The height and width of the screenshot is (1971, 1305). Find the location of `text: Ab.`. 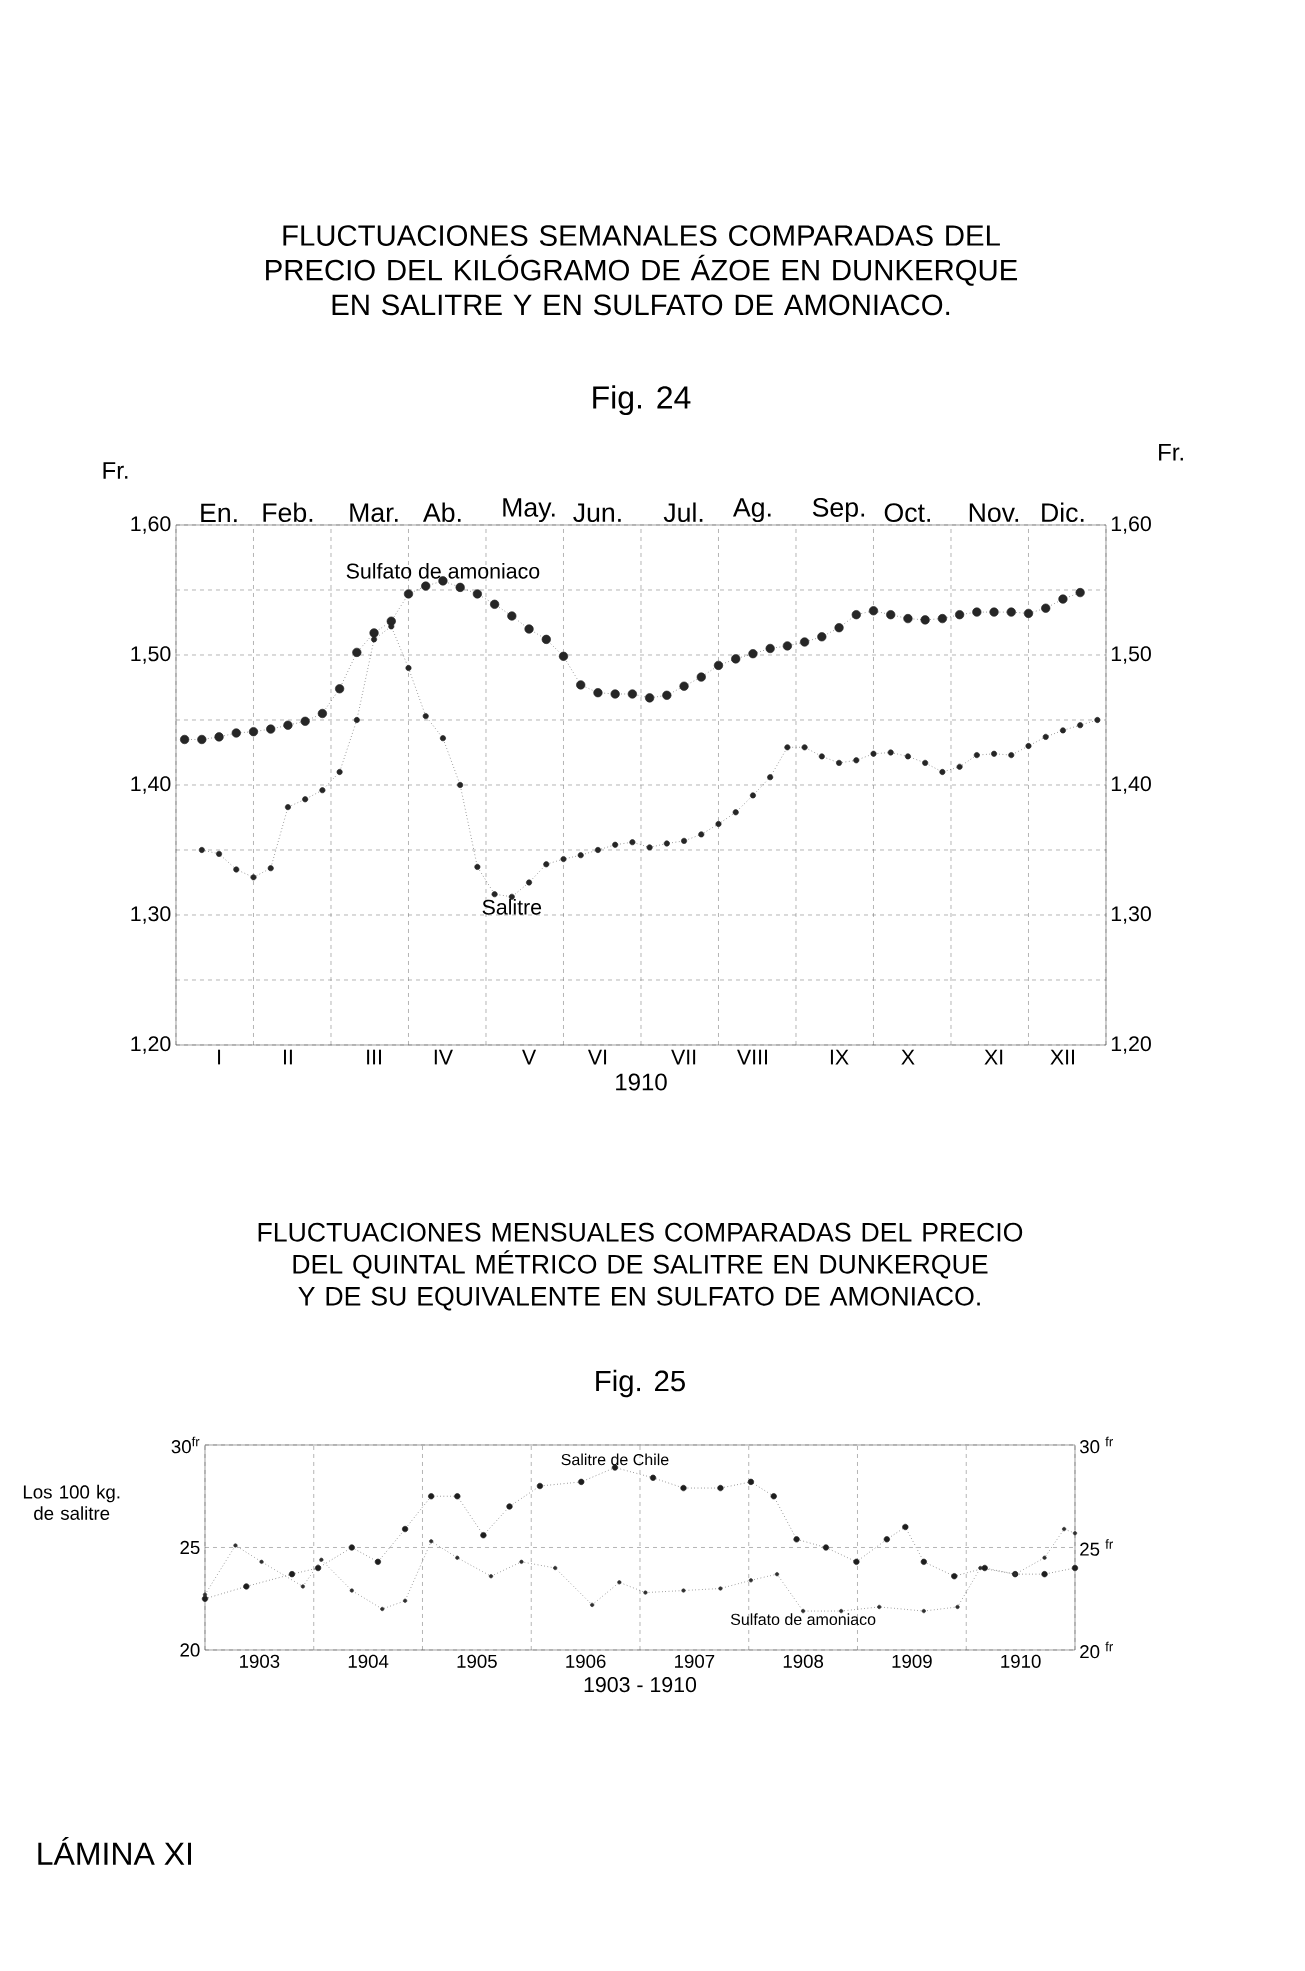

text: Ab. is located at coordinates (441, 512).